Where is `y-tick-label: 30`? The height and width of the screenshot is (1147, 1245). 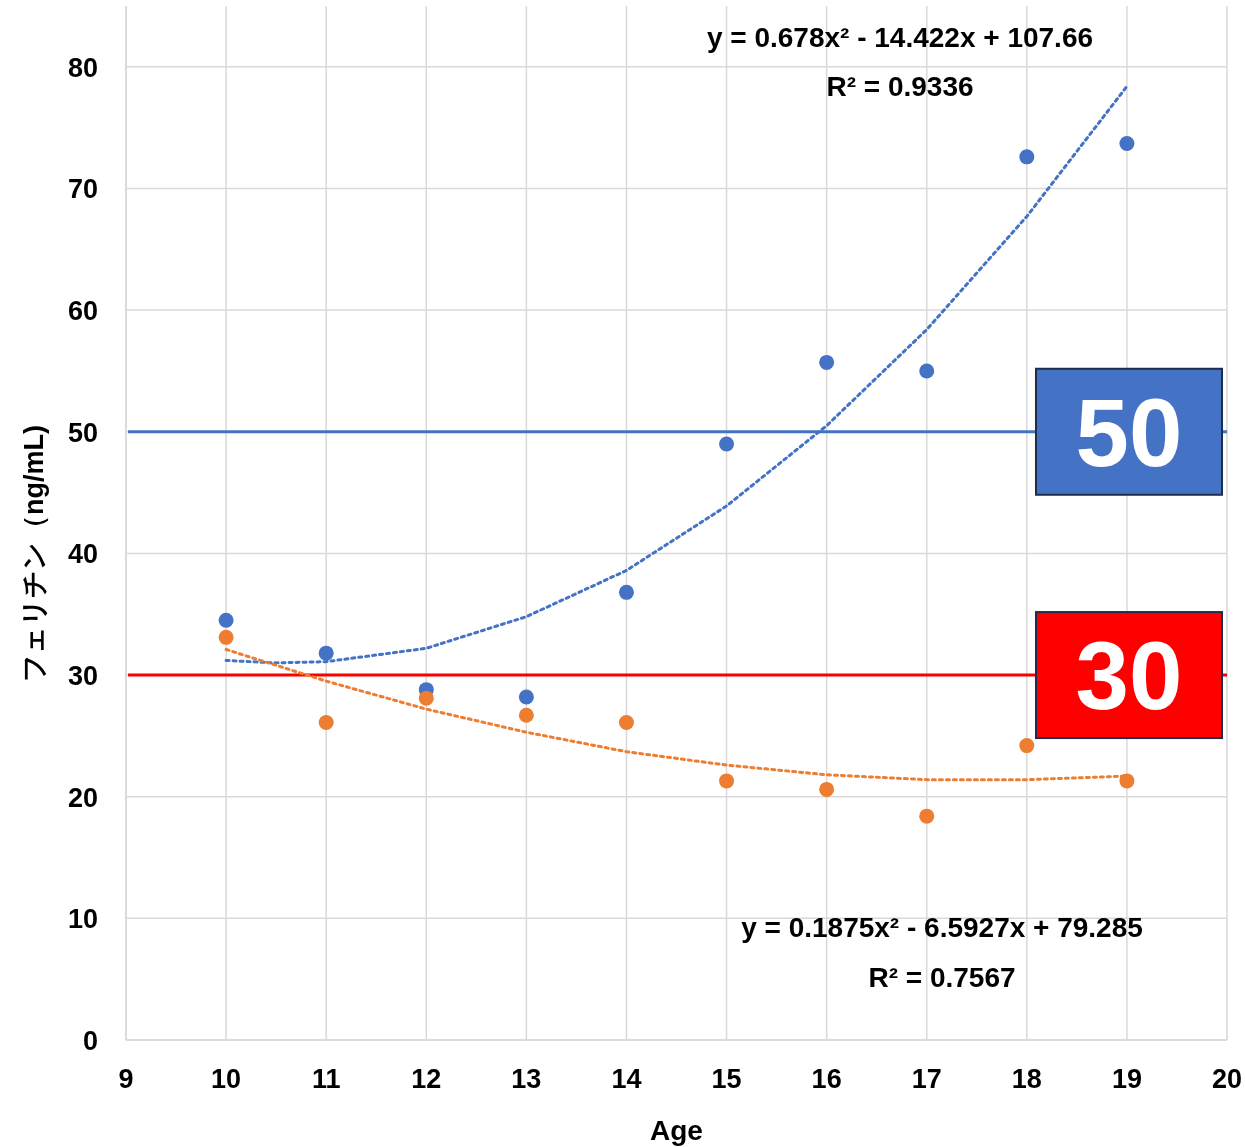
y-tick-label: 30 is located at coordinates (82, 676).